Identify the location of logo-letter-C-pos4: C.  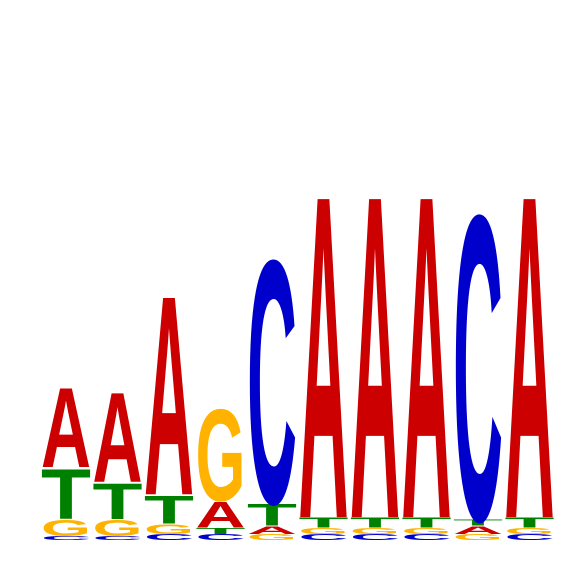
(221, 537).